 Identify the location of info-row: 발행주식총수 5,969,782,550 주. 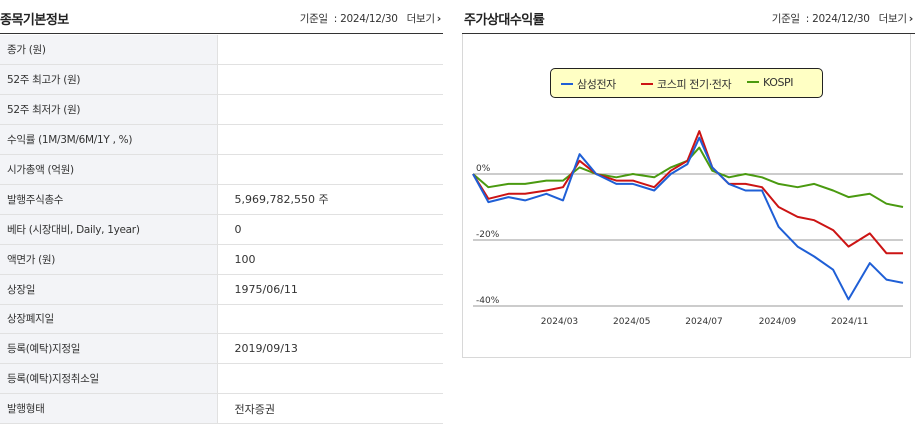
(221, 199).